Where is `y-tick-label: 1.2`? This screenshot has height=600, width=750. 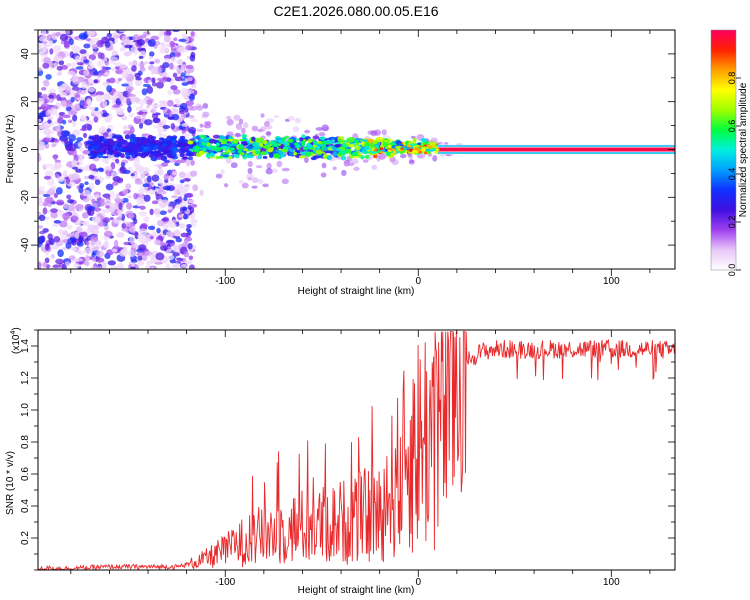 y-tick-label: 1.2 is located at coordinates (25, 378).